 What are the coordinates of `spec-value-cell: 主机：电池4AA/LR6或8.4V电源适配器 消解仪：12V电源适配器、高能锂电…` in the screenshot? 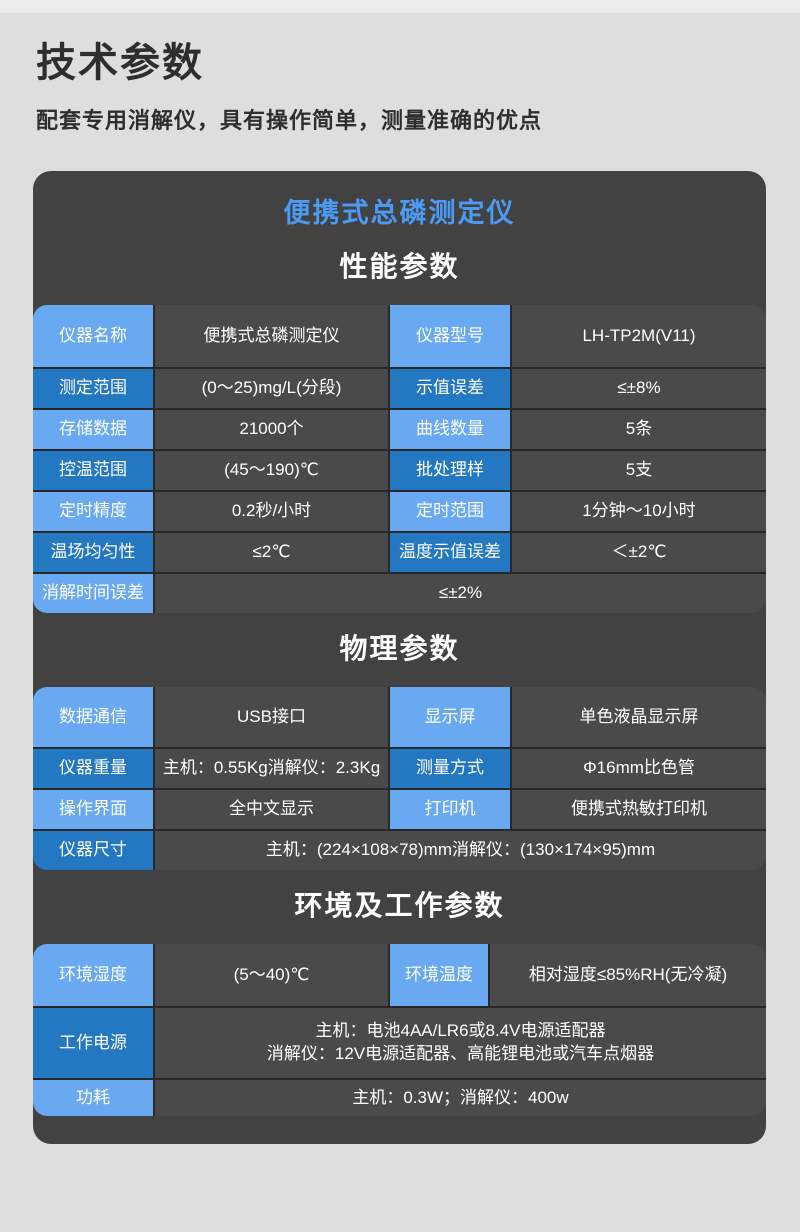 It's located at (460, 1043).